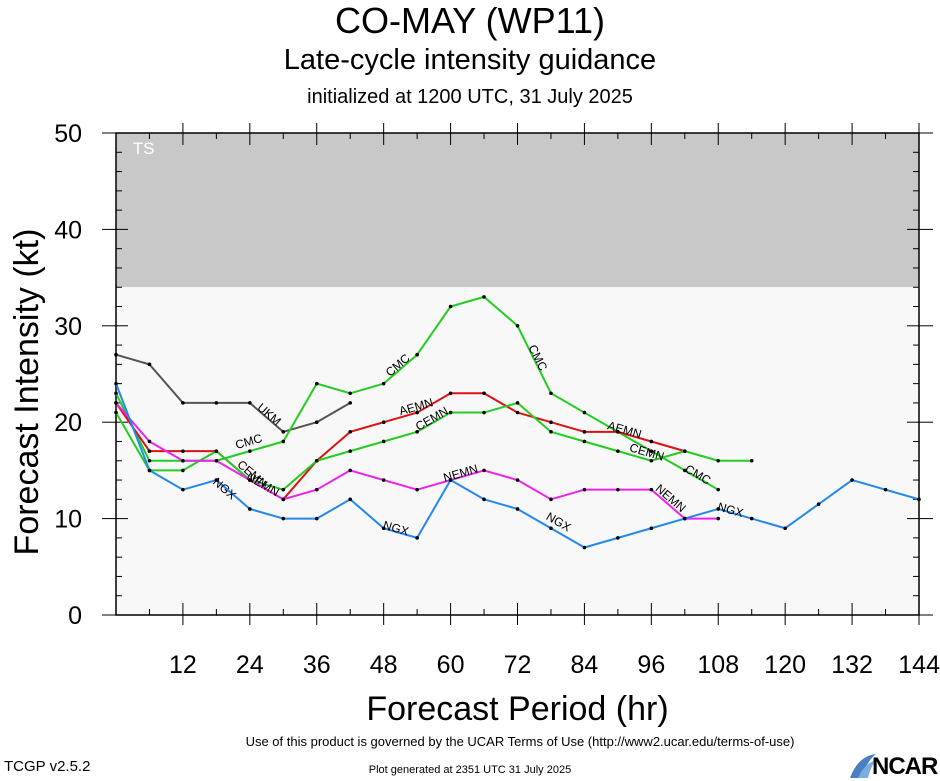  I want to click on series-line-ukm, so click(233, 393).